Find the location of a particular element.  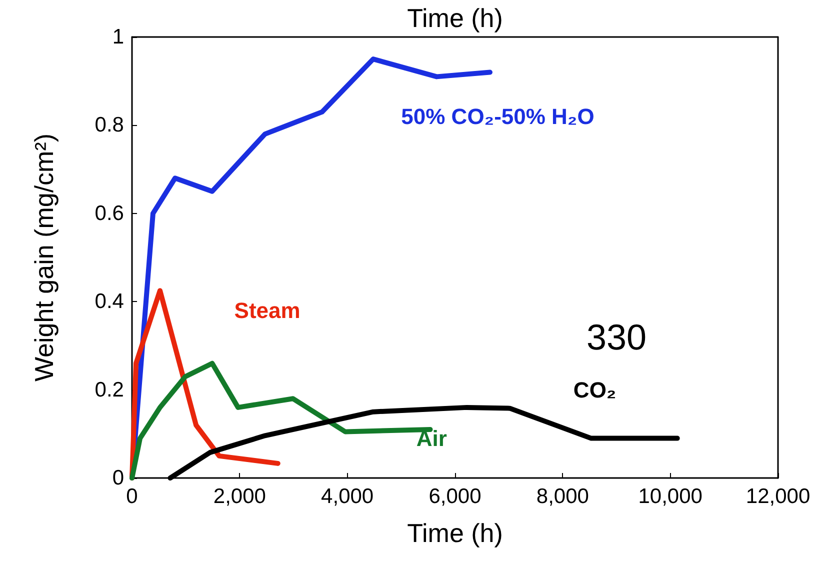

x-tick-label: 10,000 is located at coordinates (670, 496).